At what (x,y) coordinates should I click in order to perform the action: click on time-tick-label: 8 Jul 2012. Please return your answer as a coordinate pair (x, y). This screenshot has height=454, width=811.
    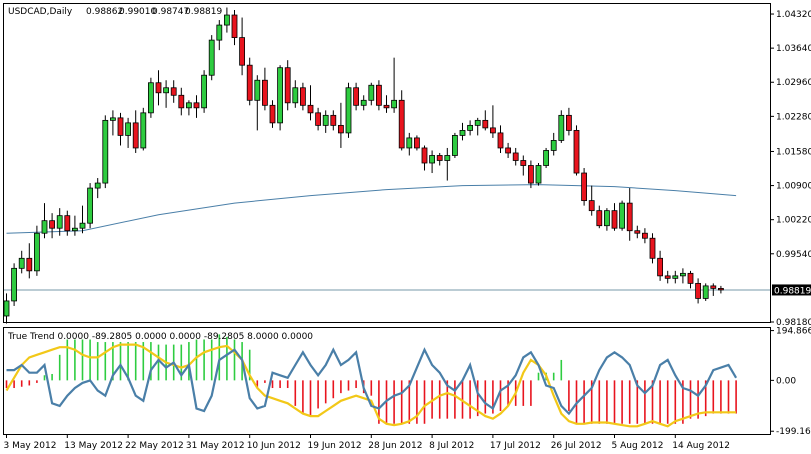
    Looking at the image, I should click on (451, 446).